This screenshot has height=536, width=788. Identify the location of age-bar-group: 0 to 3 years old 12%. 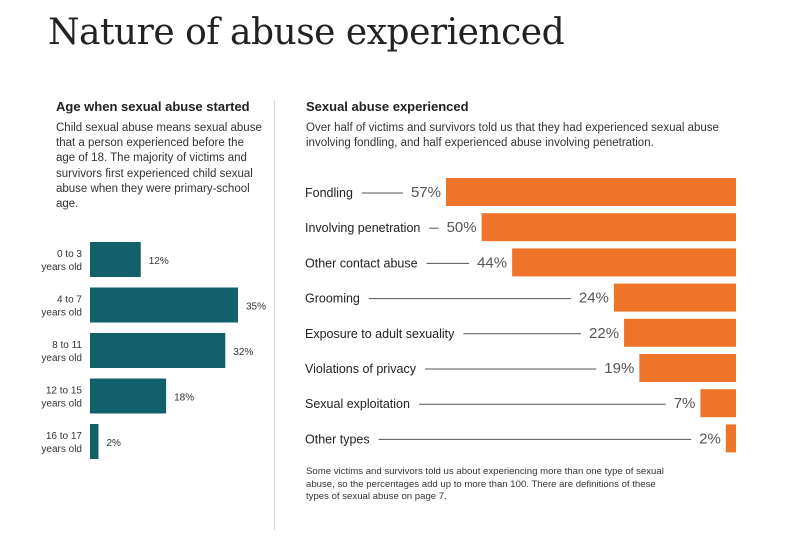
(105, 259).